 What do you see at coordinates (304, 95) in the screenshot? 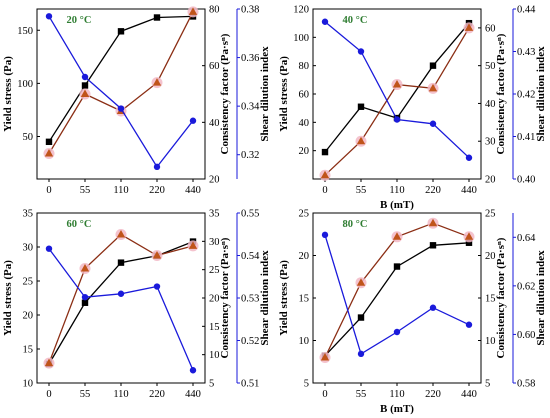
I see `y-left-tick-label: 60` at bounding box center [304, 95].